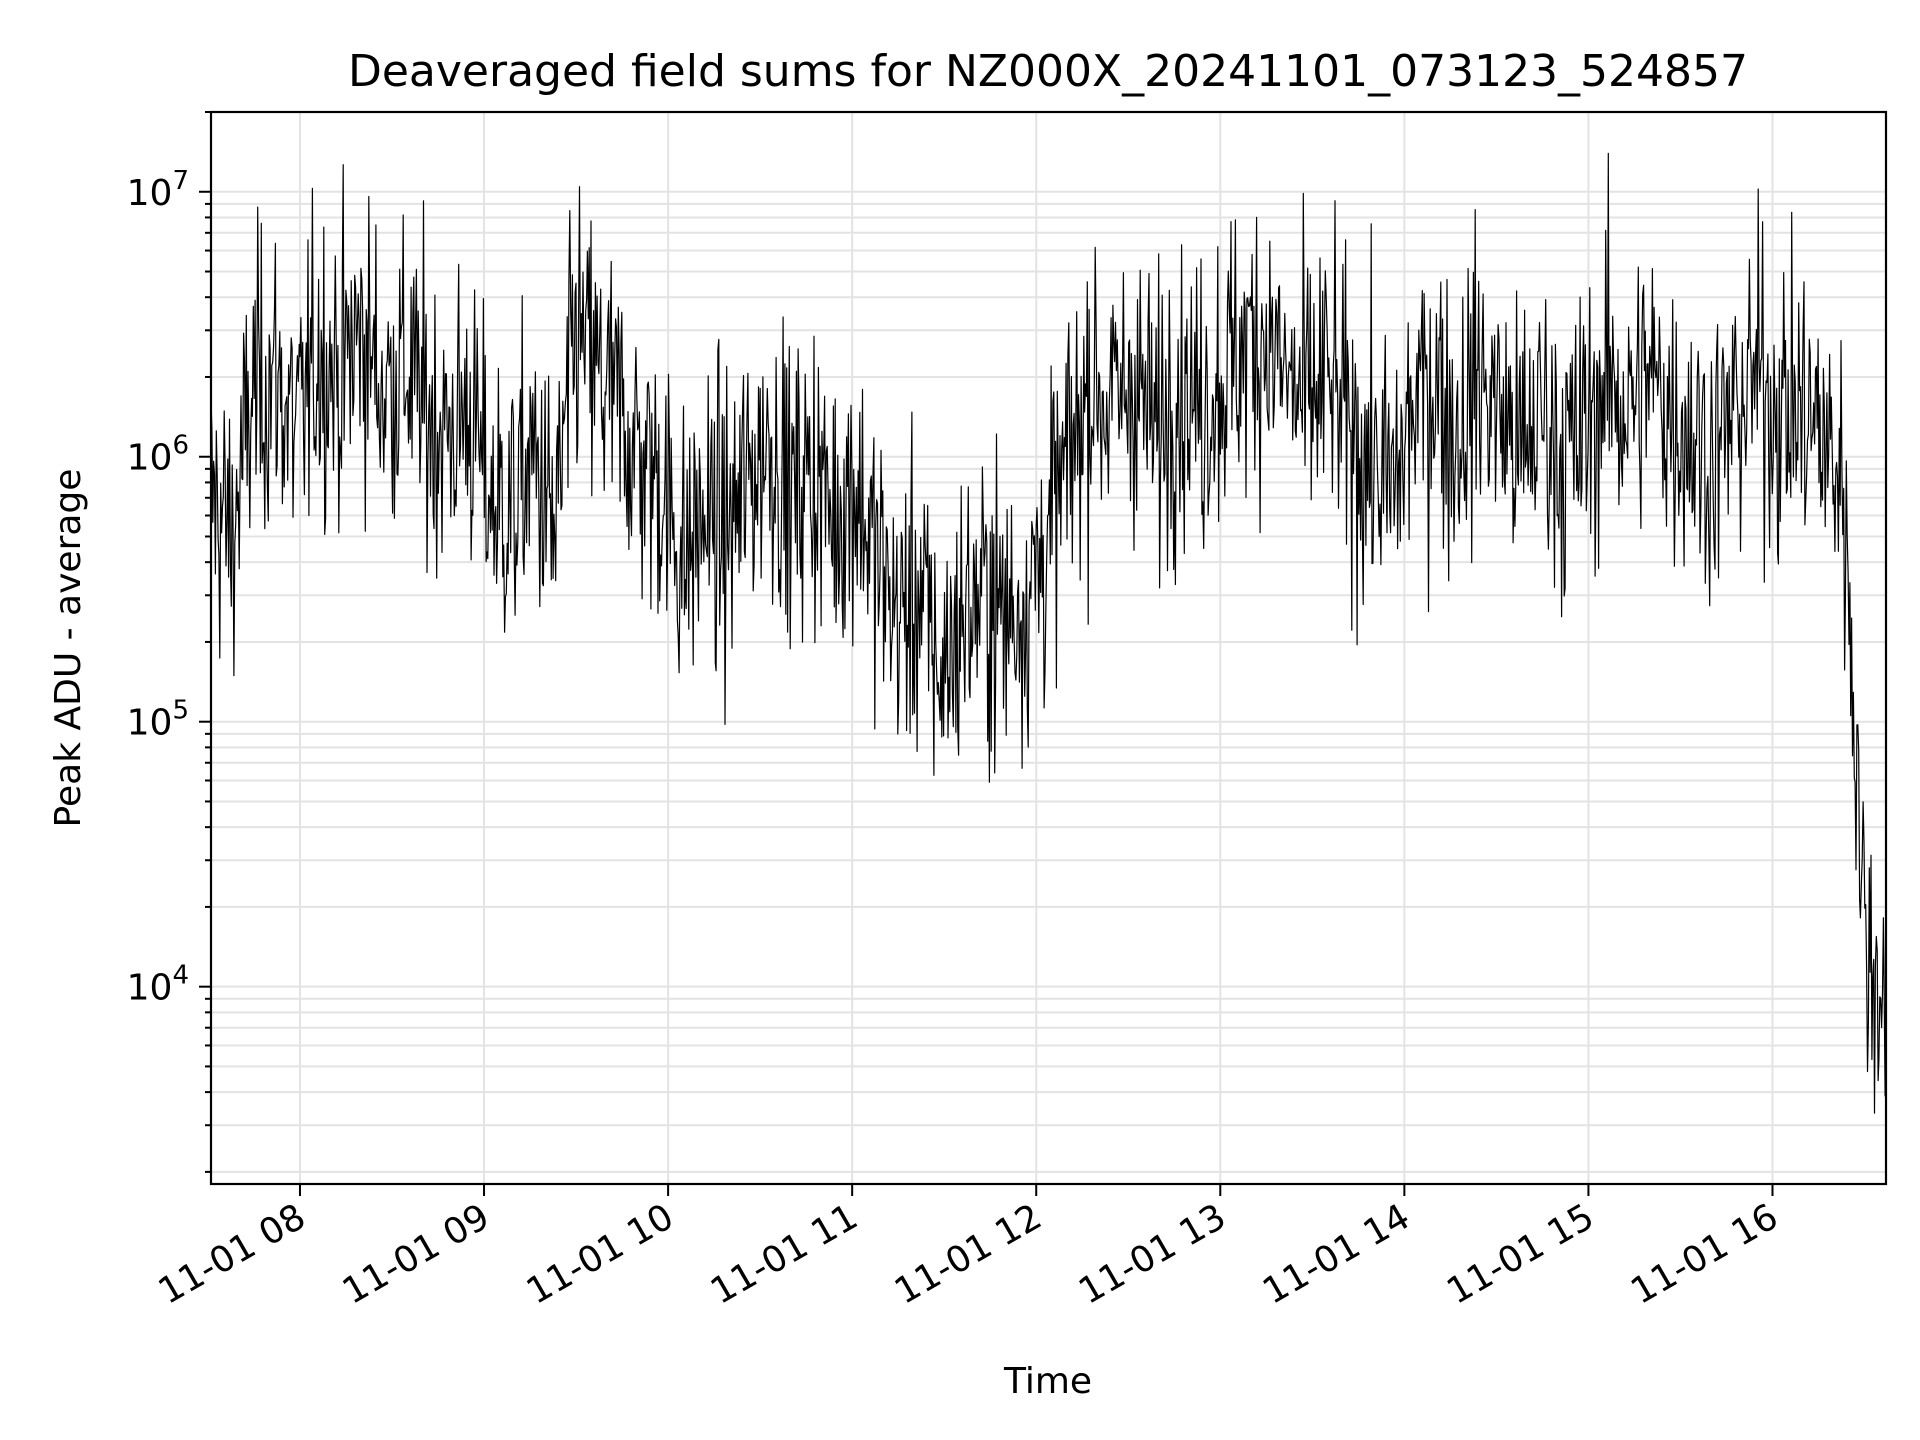 Image resolution: width=1920 pixels, height=1440 pixels. Describe the element at coordinates (180, 181) in the screenshot. I see `y-tick-exponent: 7` at that location.